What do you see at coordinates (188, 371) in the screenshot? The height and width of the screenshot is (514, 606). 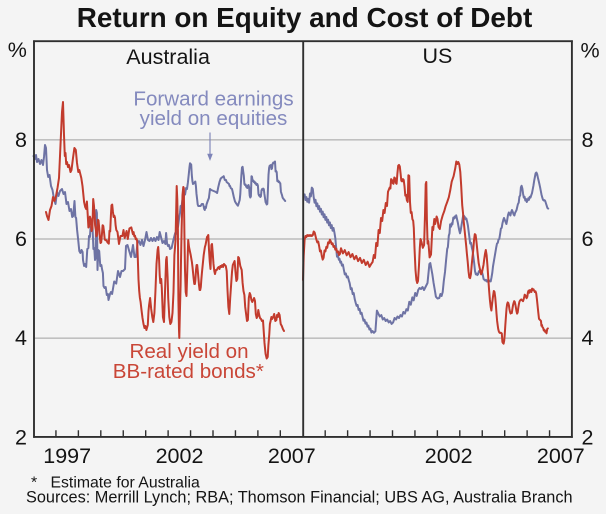 I see `svg-text: BB-rated bonds*` at bounding box center [188, 371].